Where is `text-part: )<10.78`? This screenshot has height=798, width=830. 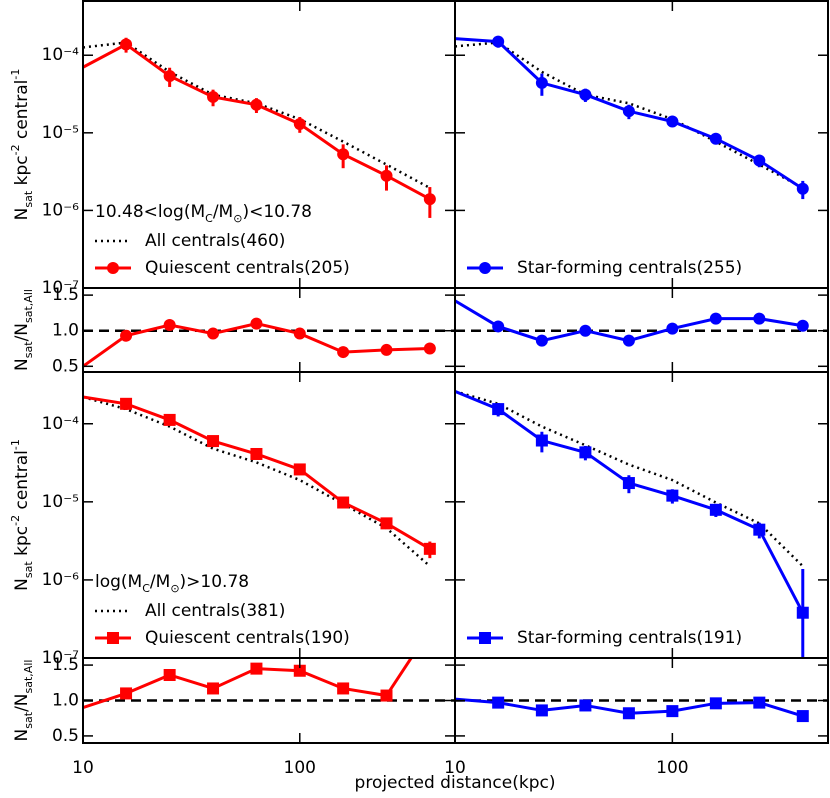 text-part: )<10.78 is located at coordinates (277, 212).